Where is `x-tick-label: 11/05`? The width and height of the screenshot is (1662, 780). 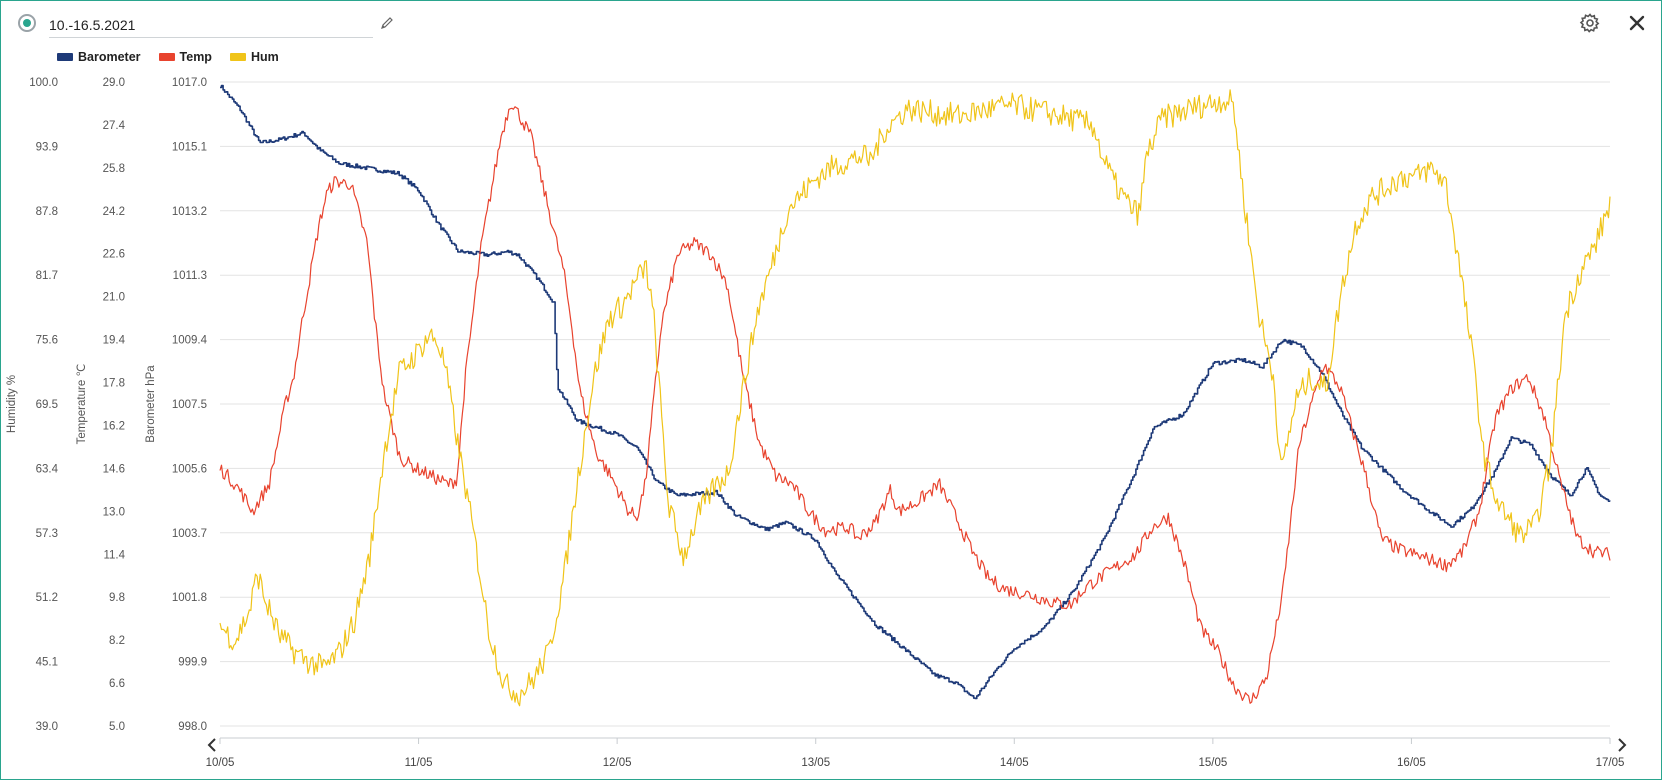
x-tick-label: 11/05 is located at coordinates (419, 763).